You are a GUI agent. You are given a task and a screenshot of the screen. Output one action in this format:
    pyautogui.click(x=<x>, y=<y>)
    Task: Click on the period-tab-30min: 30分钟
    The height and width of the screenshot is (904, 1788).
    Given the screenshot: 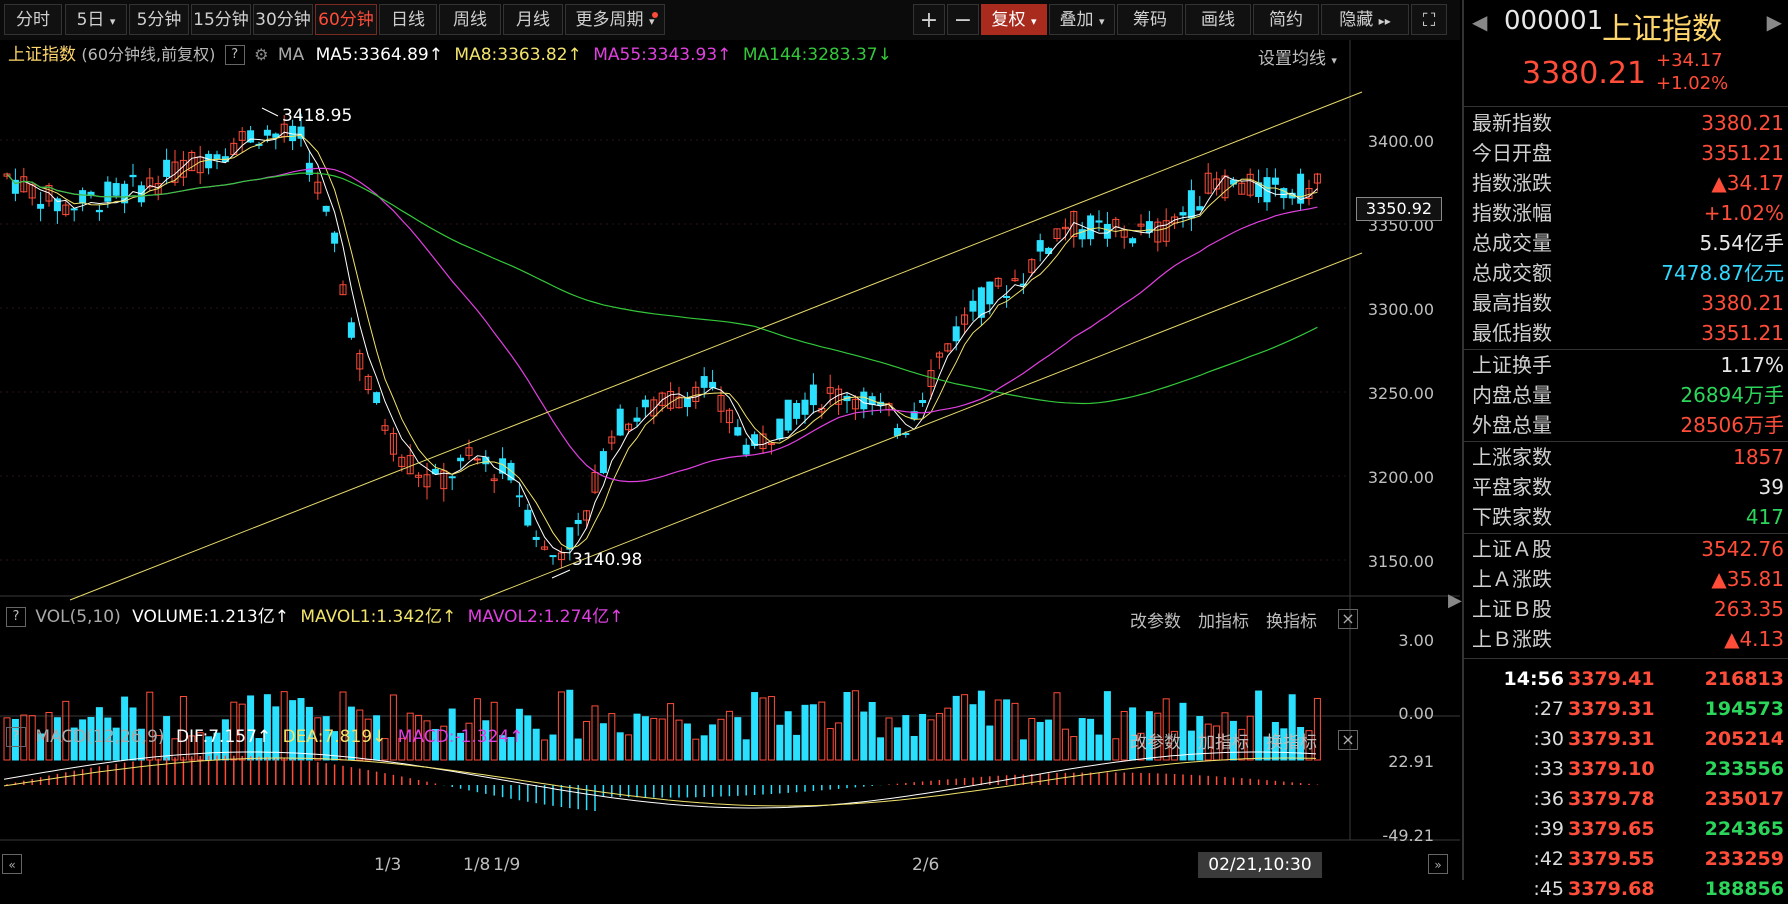 What is the action you would take?
    pyautogui.click(x=283, y=19)
    